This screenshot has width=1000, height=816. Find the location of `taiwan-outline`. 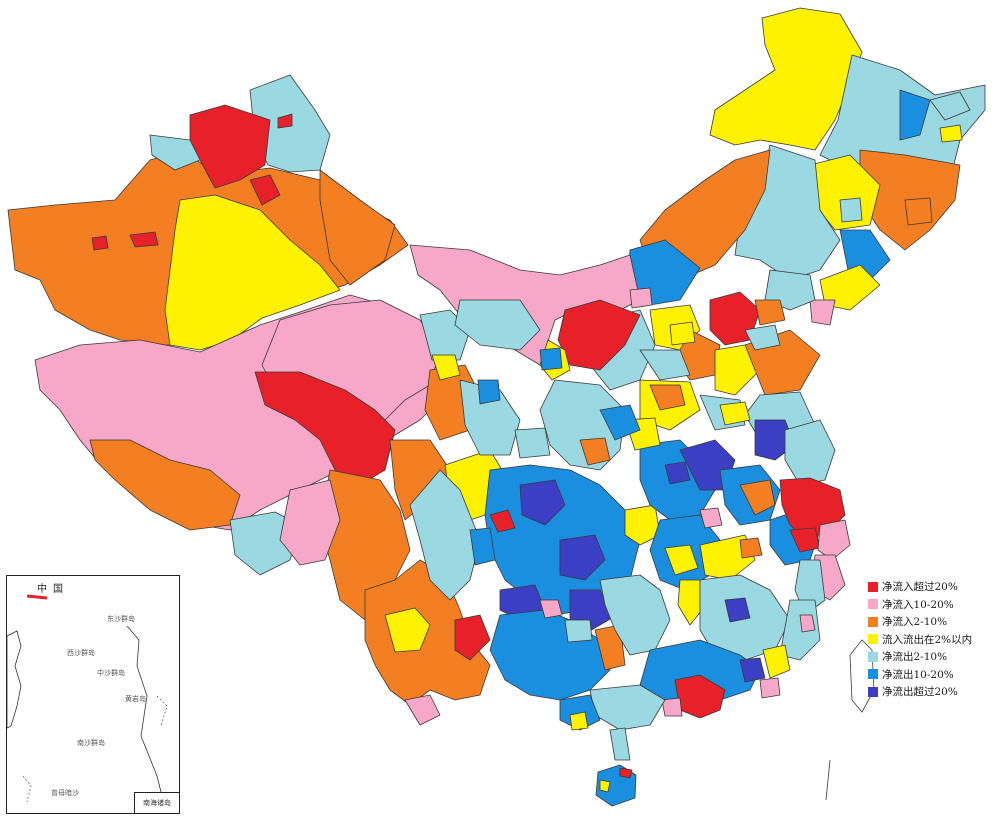

taiwan-outline is located at coordinates (850, 720).